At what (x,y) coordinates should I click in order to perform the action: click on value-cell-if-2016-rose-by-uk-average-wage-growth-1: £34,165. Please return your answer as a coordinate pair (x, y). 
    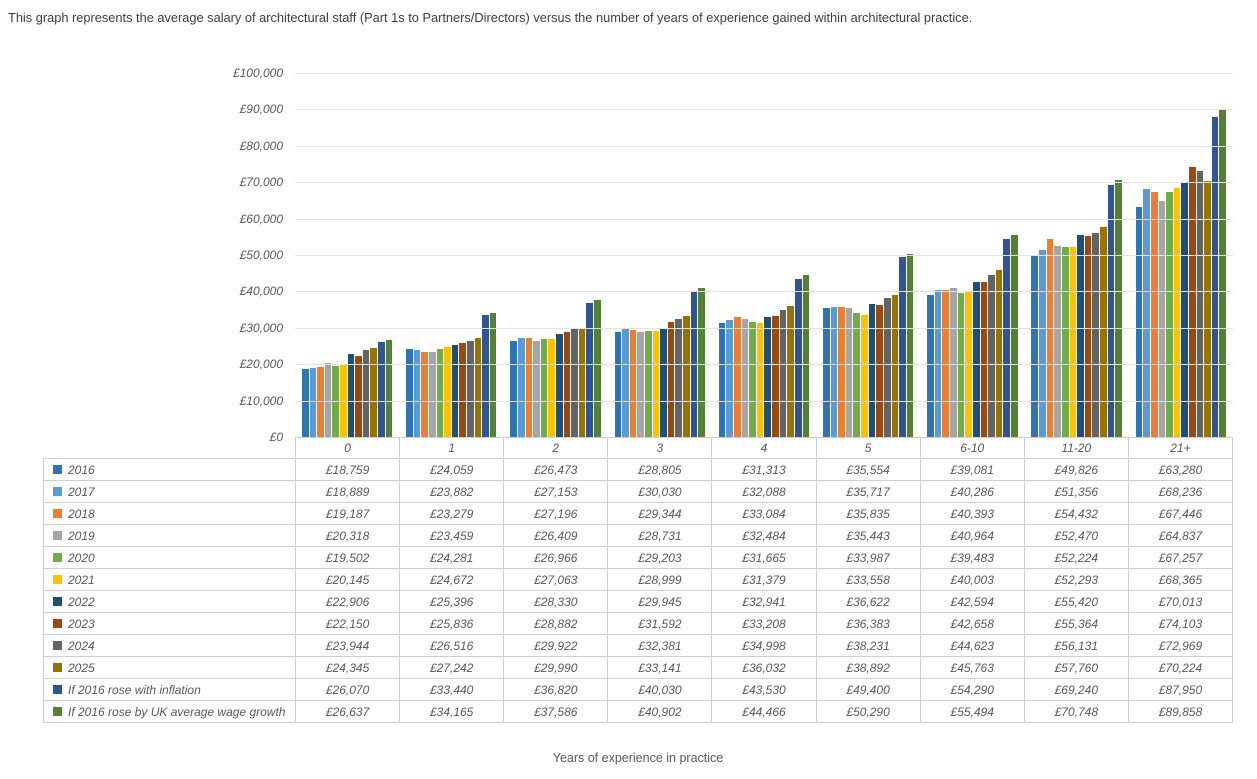
    Looking at the image, I should click on (452, 711).